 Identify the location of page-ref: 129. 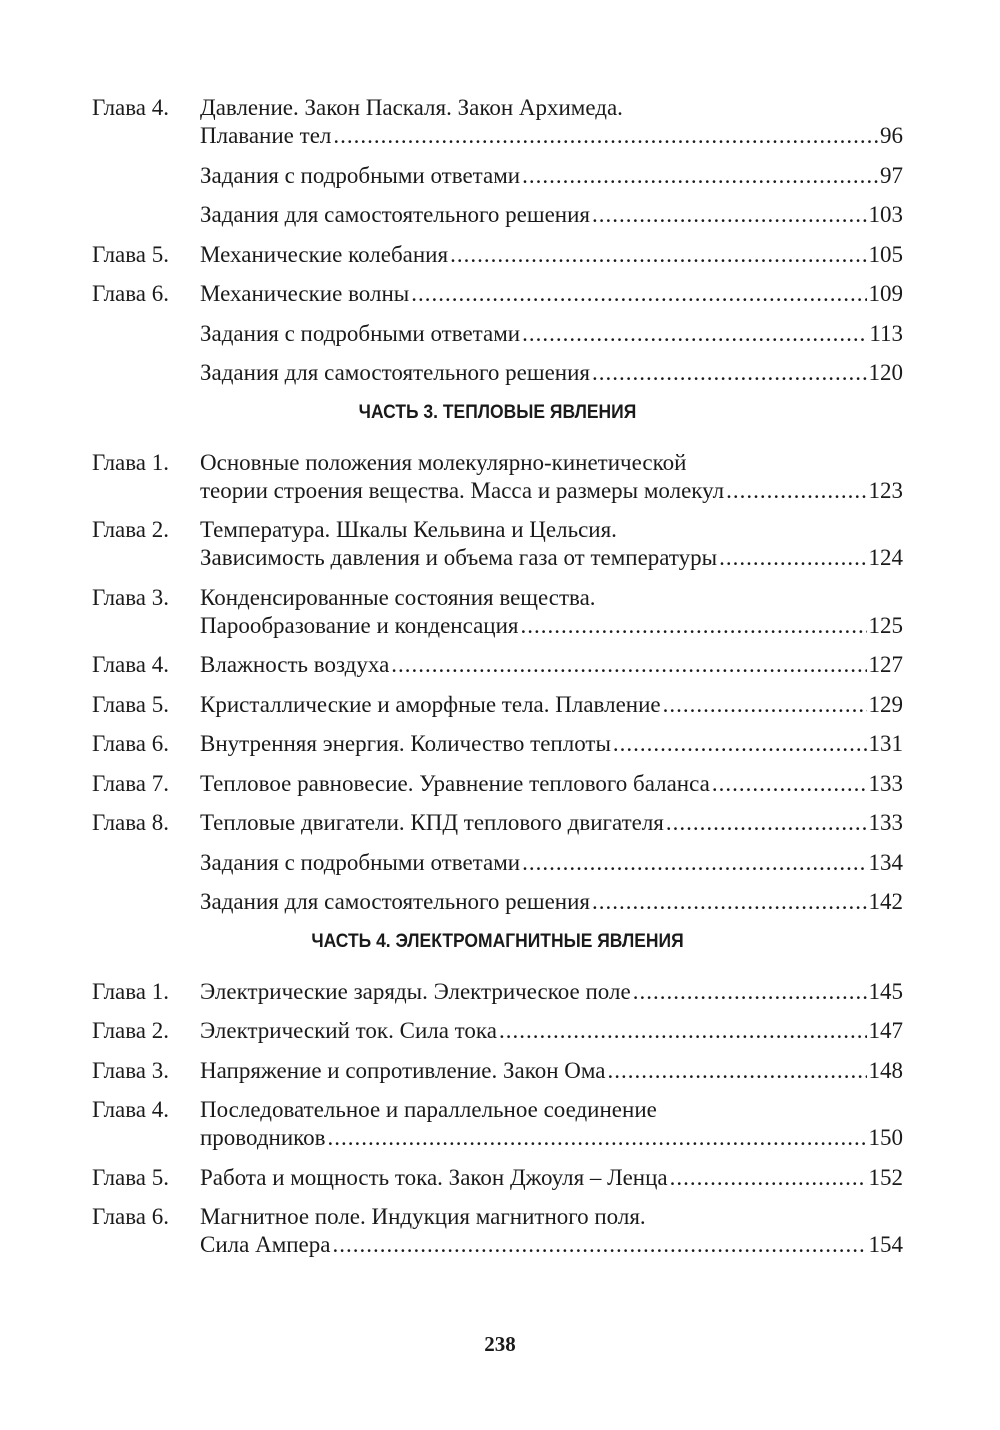
(886, 704).